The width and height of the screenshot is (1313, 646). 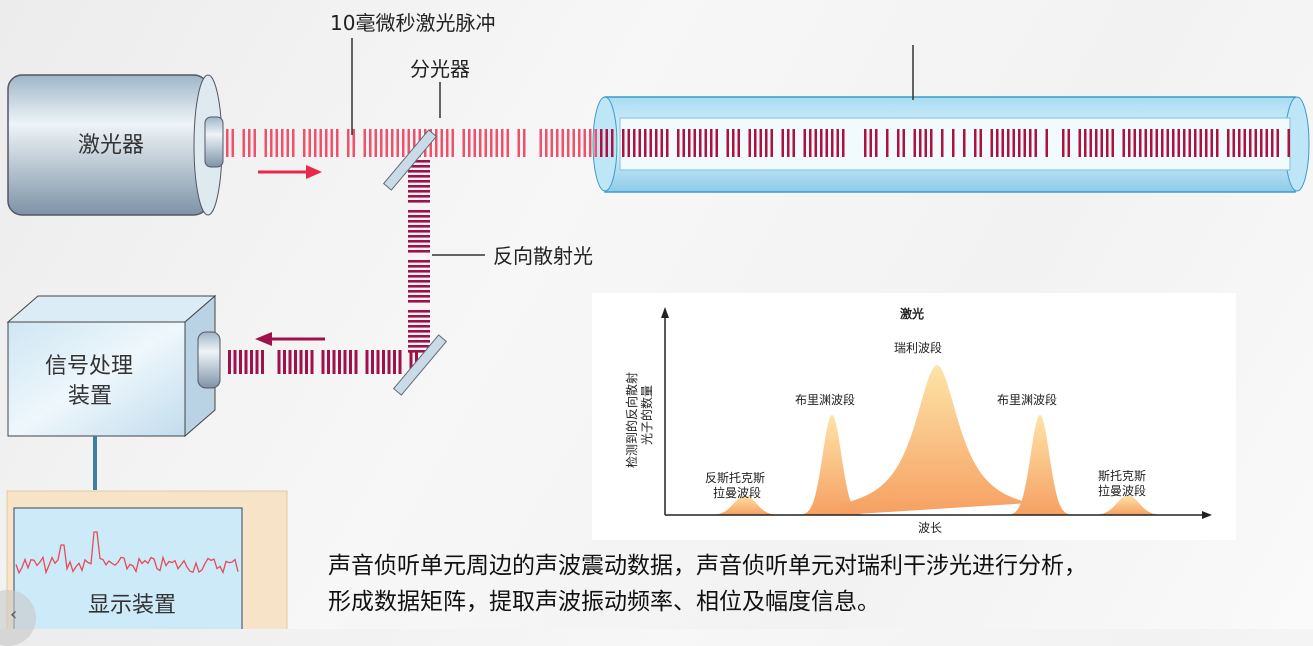 I want to click on display-label: 显示装置, so click(x=132, y=605).